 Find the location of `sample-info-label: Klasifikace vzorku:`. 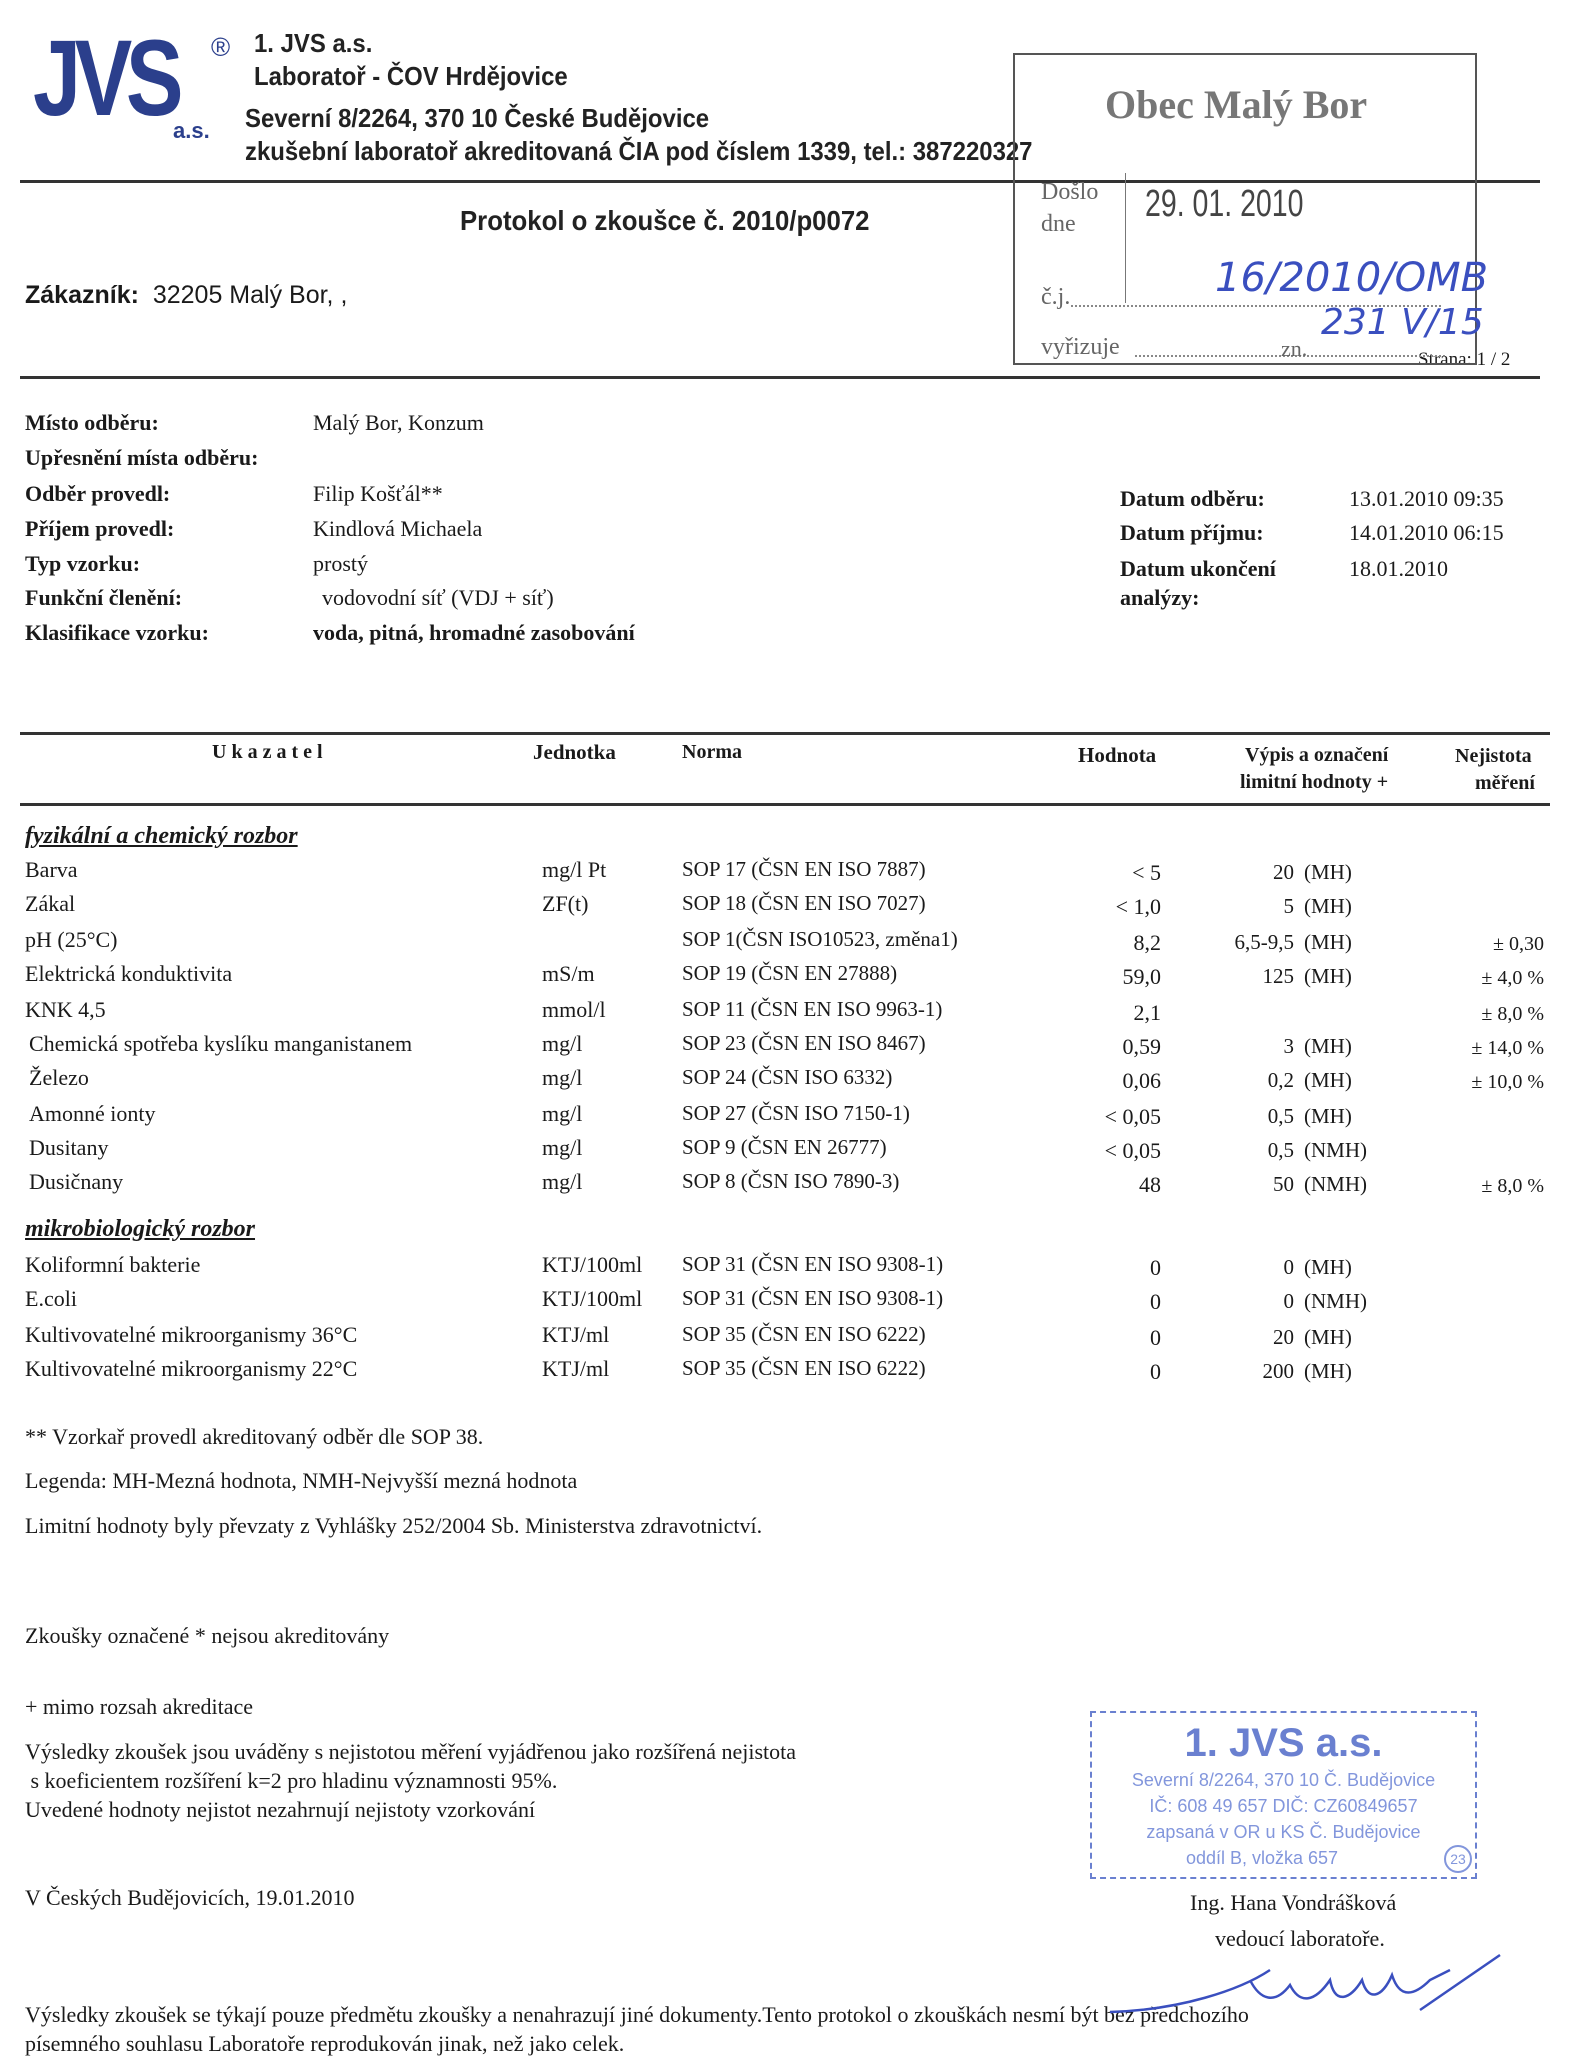

sample-info-label: Klasifikace vzorku: is located at coordinates (117, 632).